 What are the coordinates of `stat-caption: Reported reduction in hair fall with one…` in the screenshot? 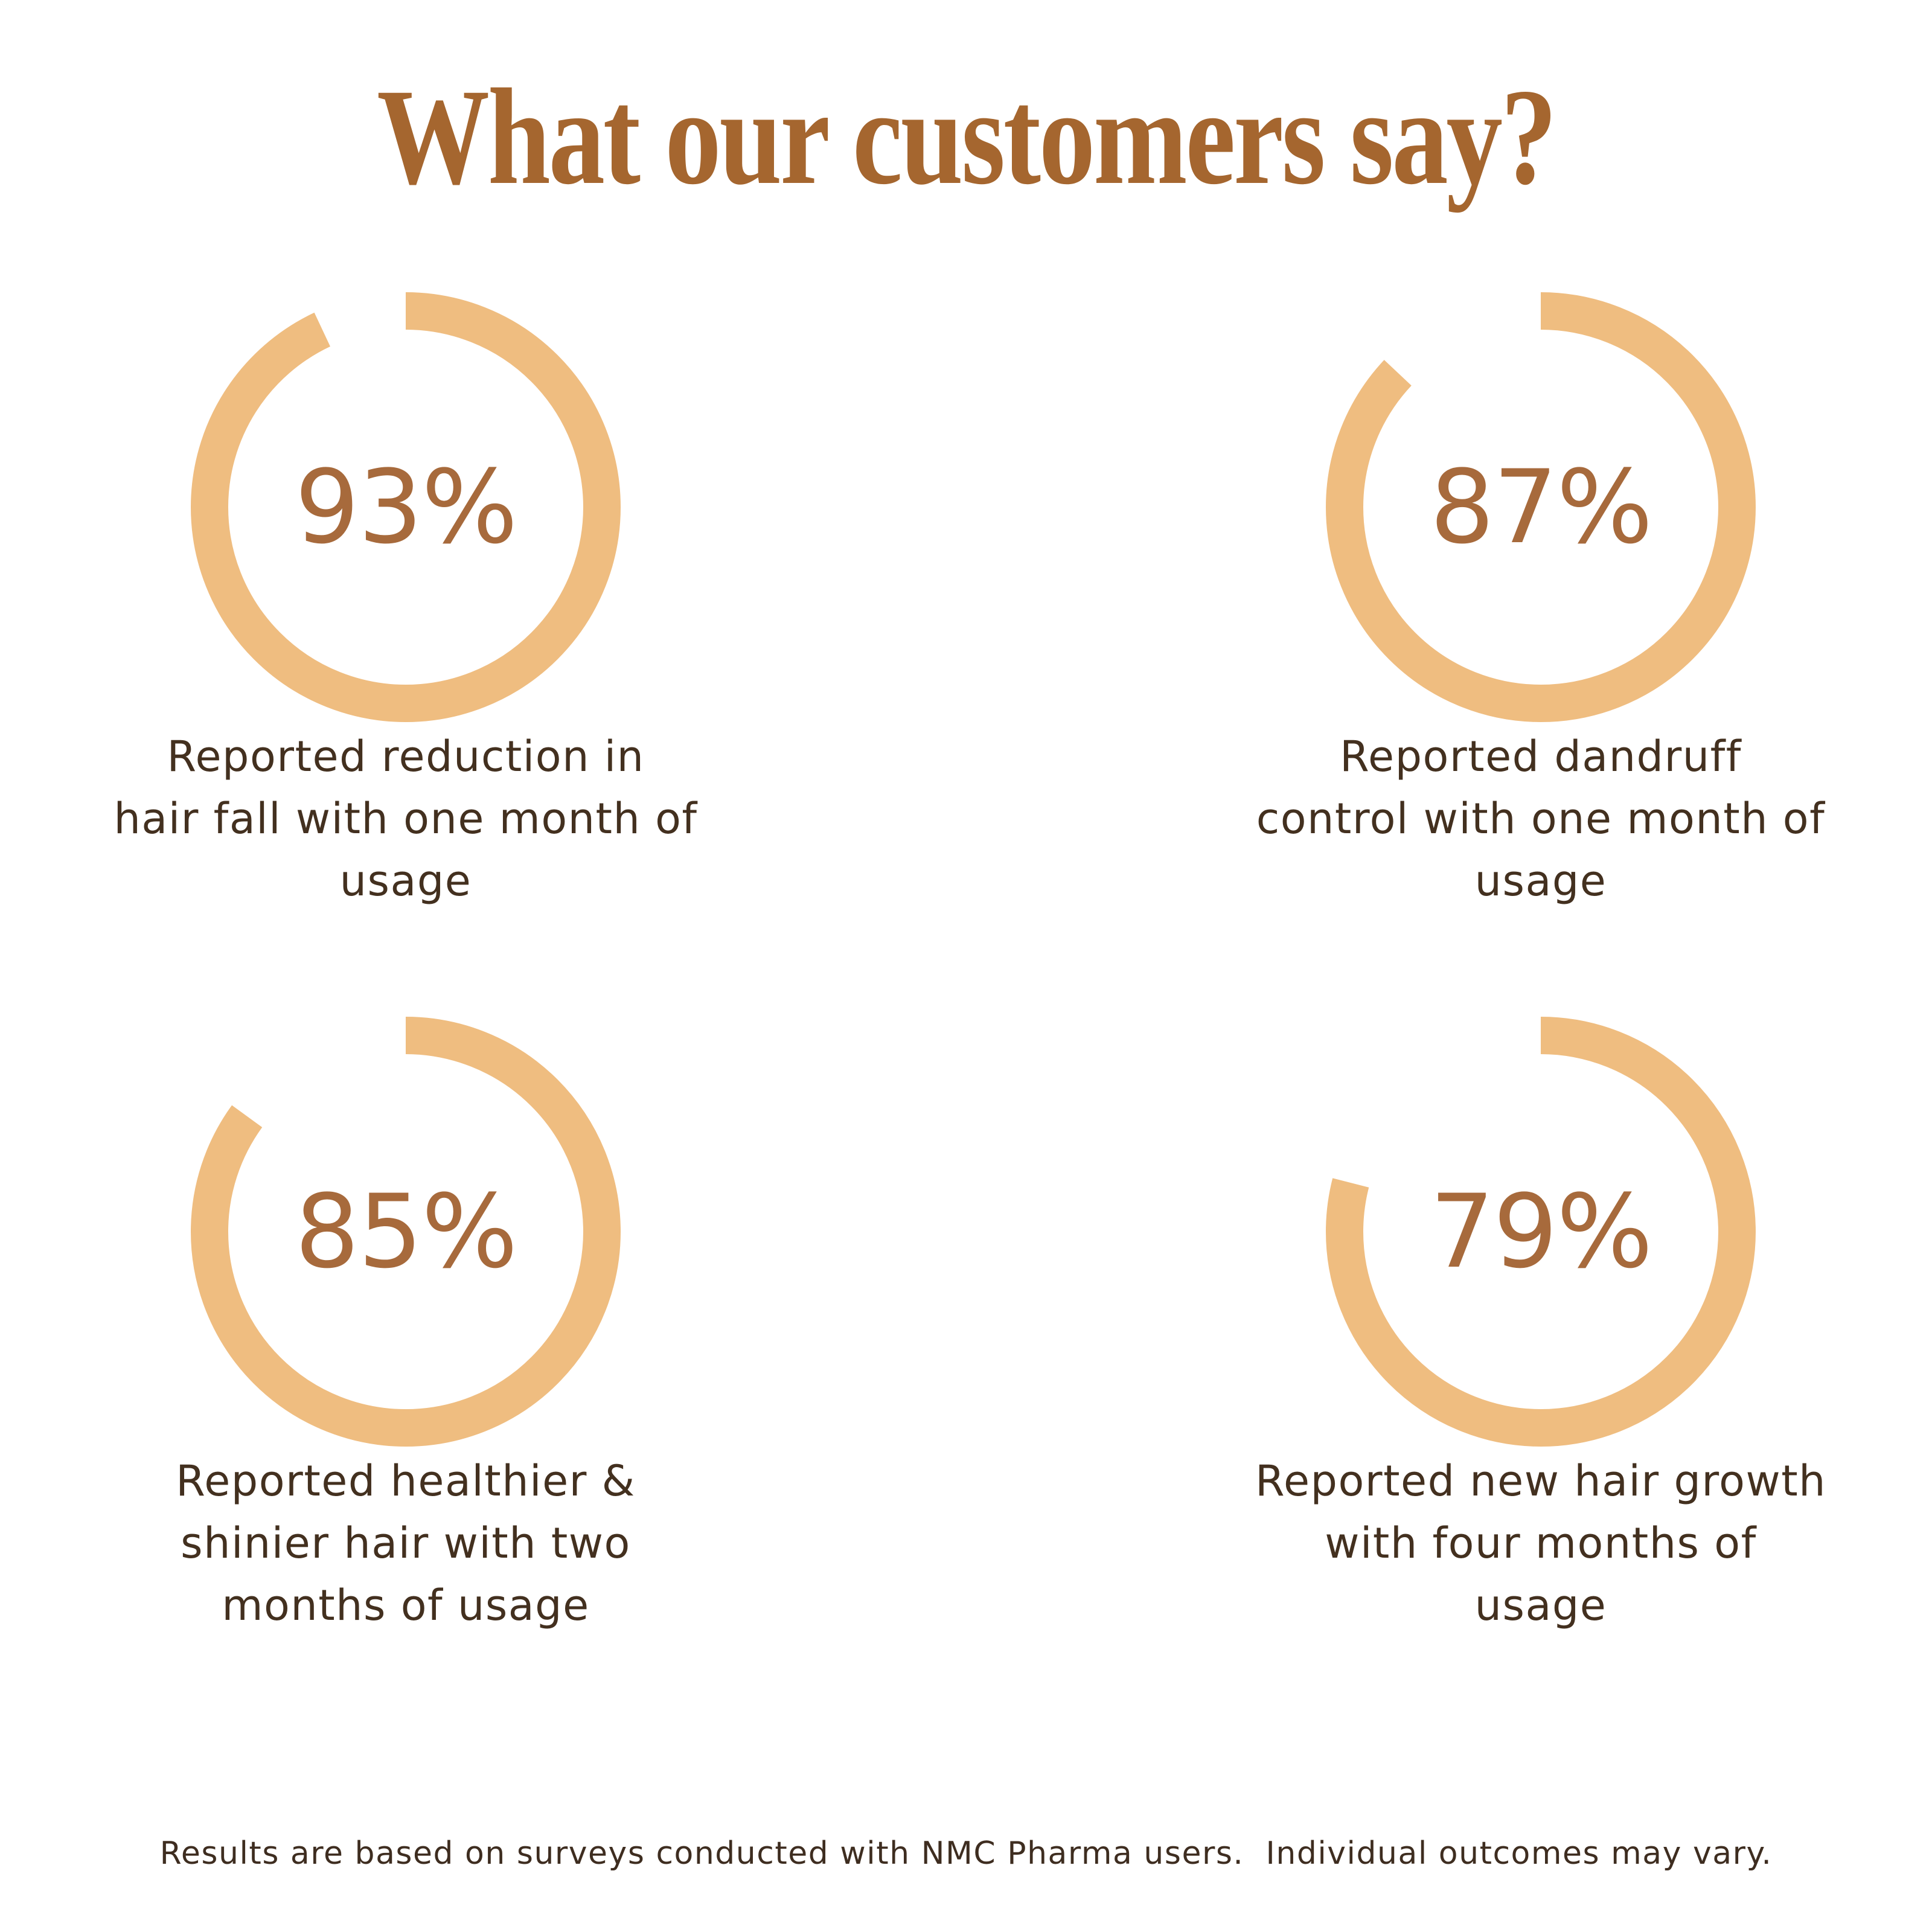 It's located at (414, 819).